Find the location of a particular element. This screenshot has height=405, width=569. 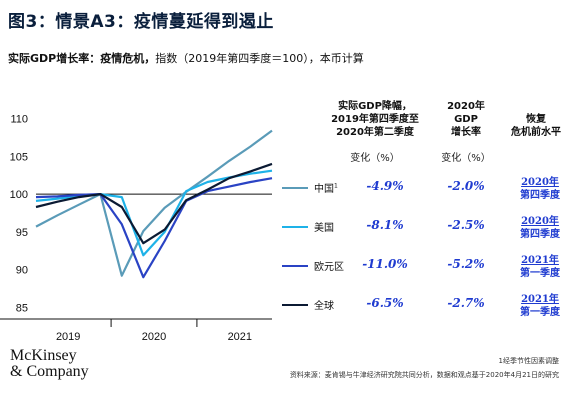

growth-column-header: 2020年 GDP 增长率 is located at coordinates (466, 119).